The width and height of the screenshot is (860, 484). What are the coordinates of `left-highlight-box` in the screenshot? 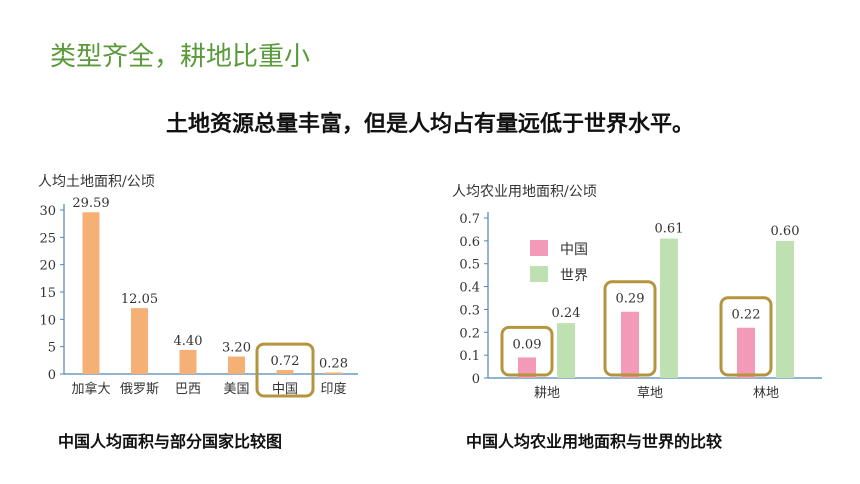 It's located at (285, 370).